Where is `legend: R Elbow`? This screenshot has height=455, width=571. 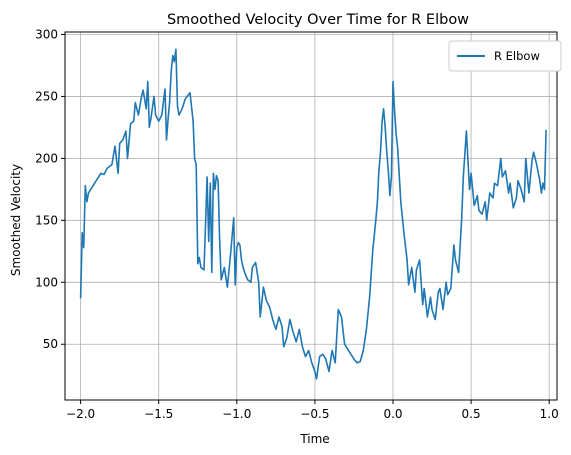 legend: R Elbow is located at coordinates (505, 56).